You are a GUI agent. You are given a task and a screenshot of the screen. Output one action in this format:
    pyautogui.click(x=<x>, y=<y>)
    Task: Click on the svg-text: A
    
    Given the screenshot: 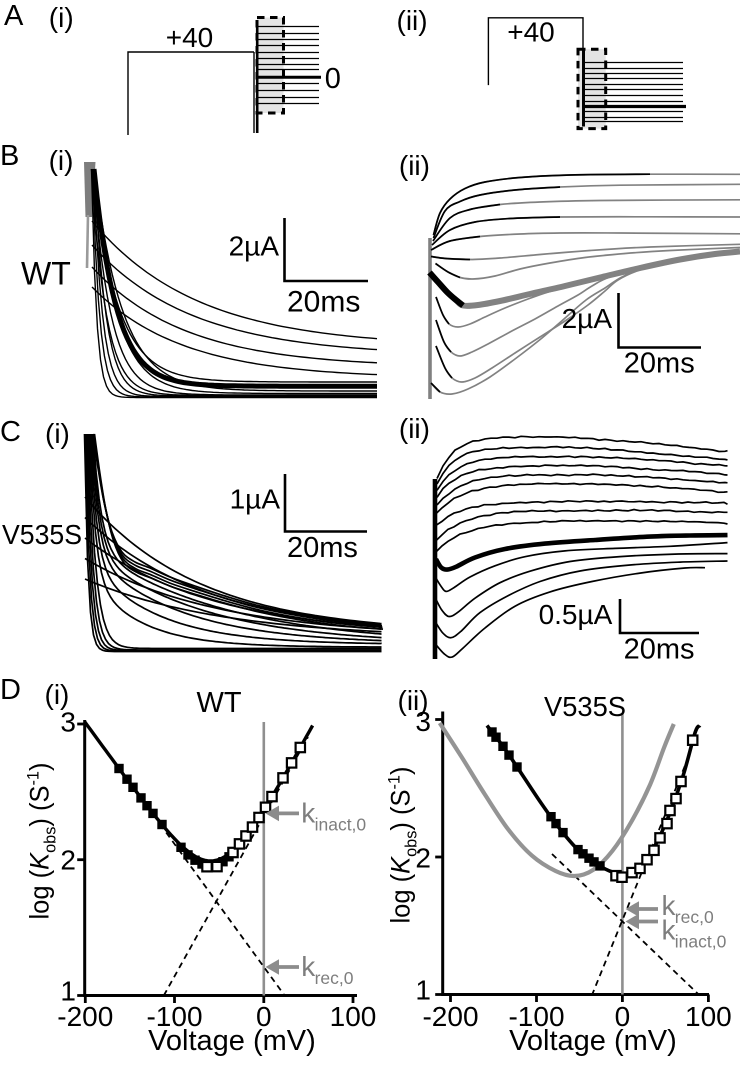 What is the action you would take?
    pyautogui.click(x=14, y=16)
    